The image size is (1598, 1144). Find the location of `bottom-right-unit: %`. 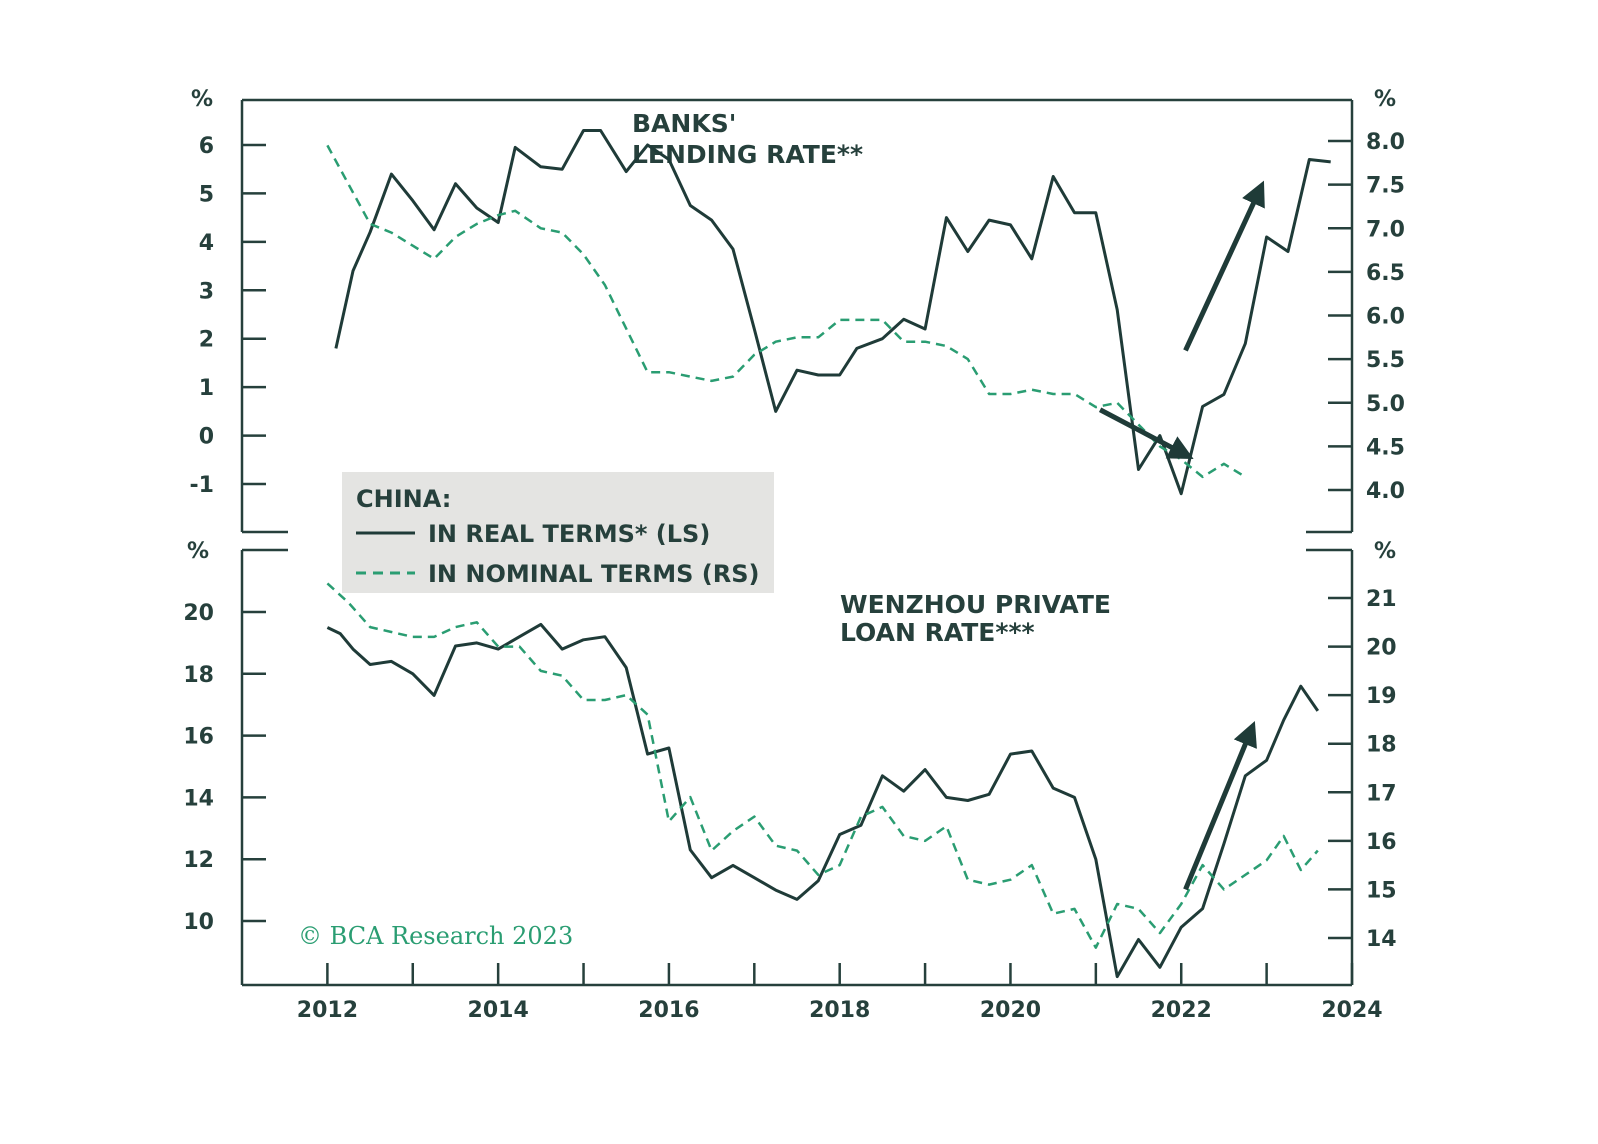

bottom-right-unit: % is located at coordinates (1385, 551).